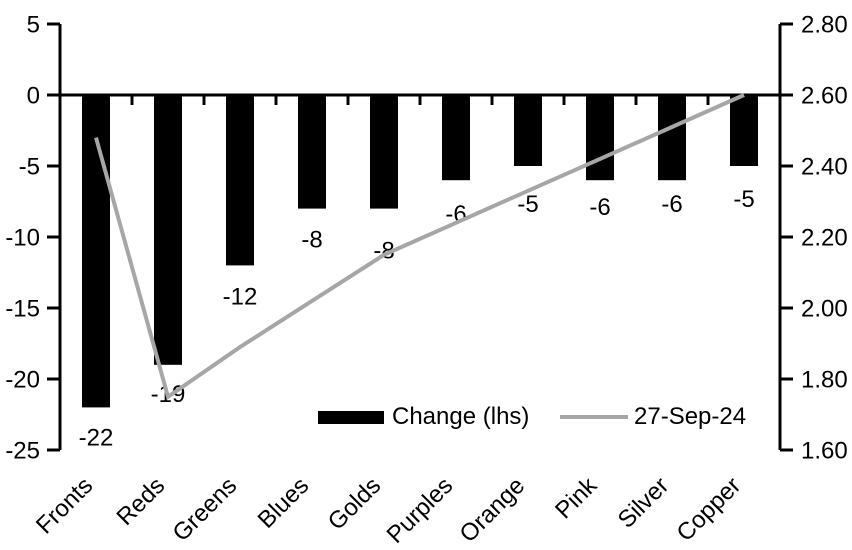 The height and width of the screenshot is (550, 852). What do you see at coordinates (576, 497) in the screenshot?
I see `category-label-pink: Pink` at bounding box center [576, 497].